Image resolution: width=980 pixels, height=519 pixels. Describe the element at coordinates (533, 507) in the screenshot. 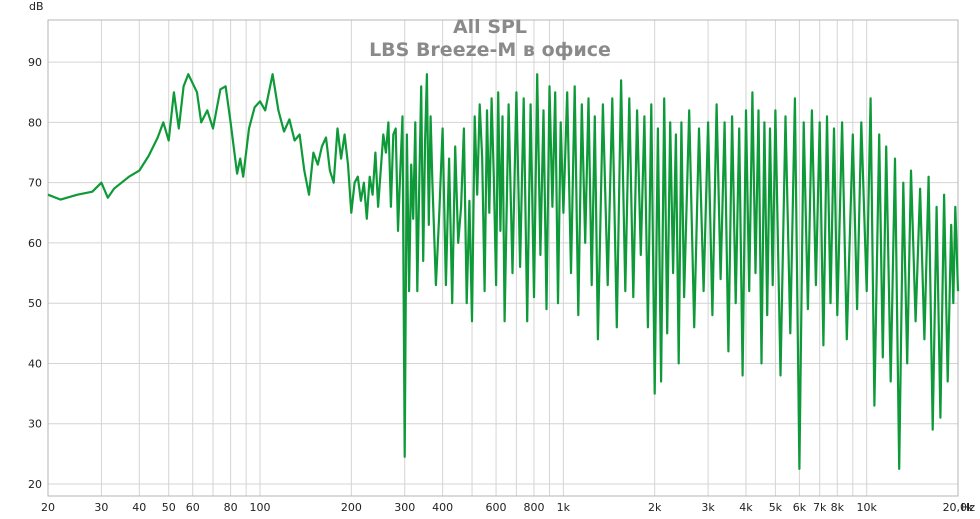

I see `x-tick-label: 800` at that location.